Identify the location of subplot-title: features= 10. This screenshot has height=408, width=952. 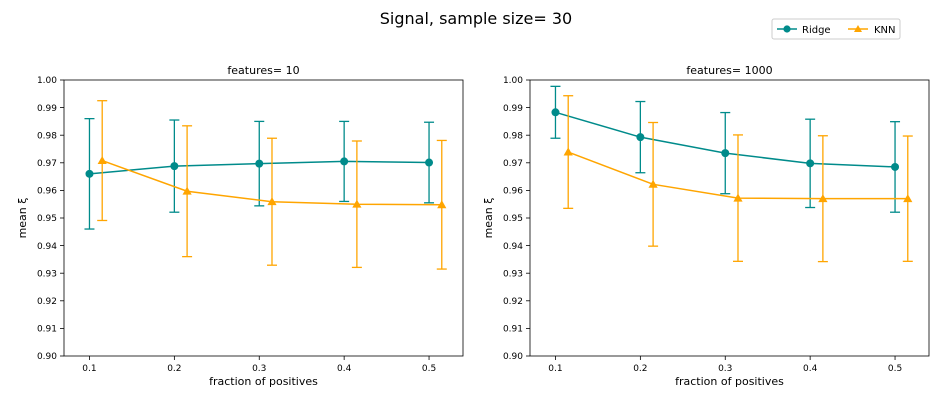
(263, 70).